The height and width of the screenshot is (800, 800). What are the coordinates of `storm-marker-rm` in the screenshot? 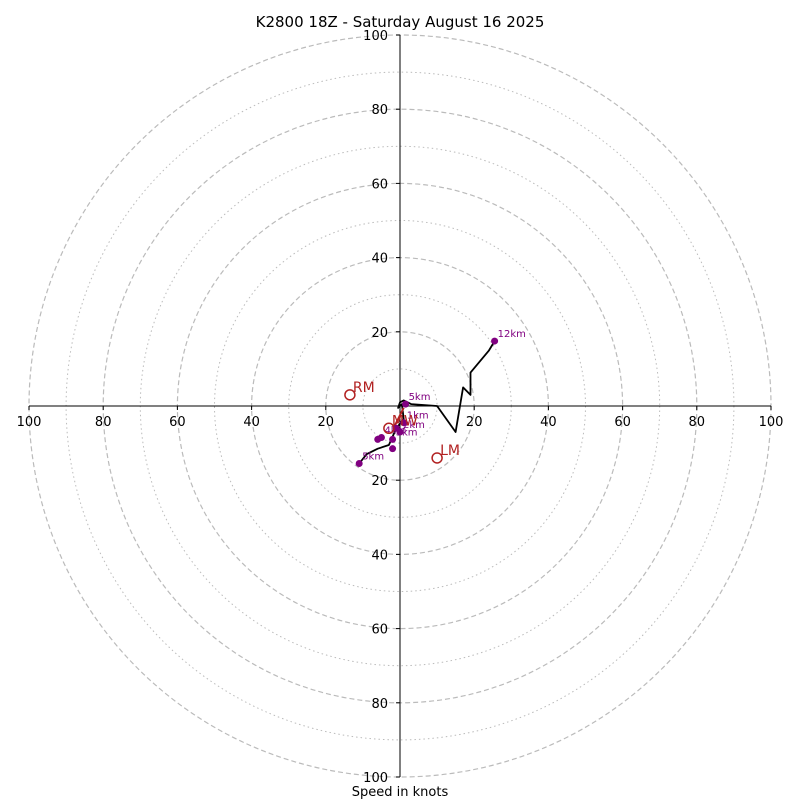 It's located at (350, 395).